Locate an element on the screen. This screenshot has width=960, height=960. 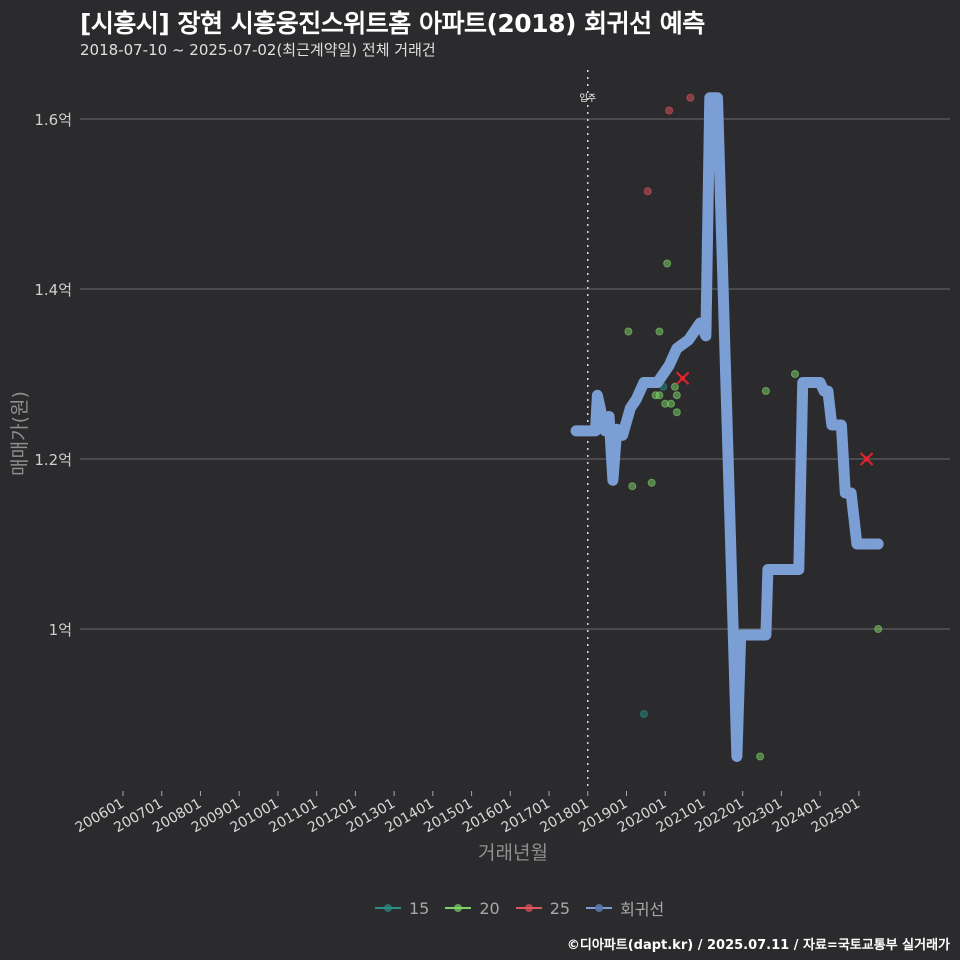
legend-label: 15 is located at coordinates (419, 908).